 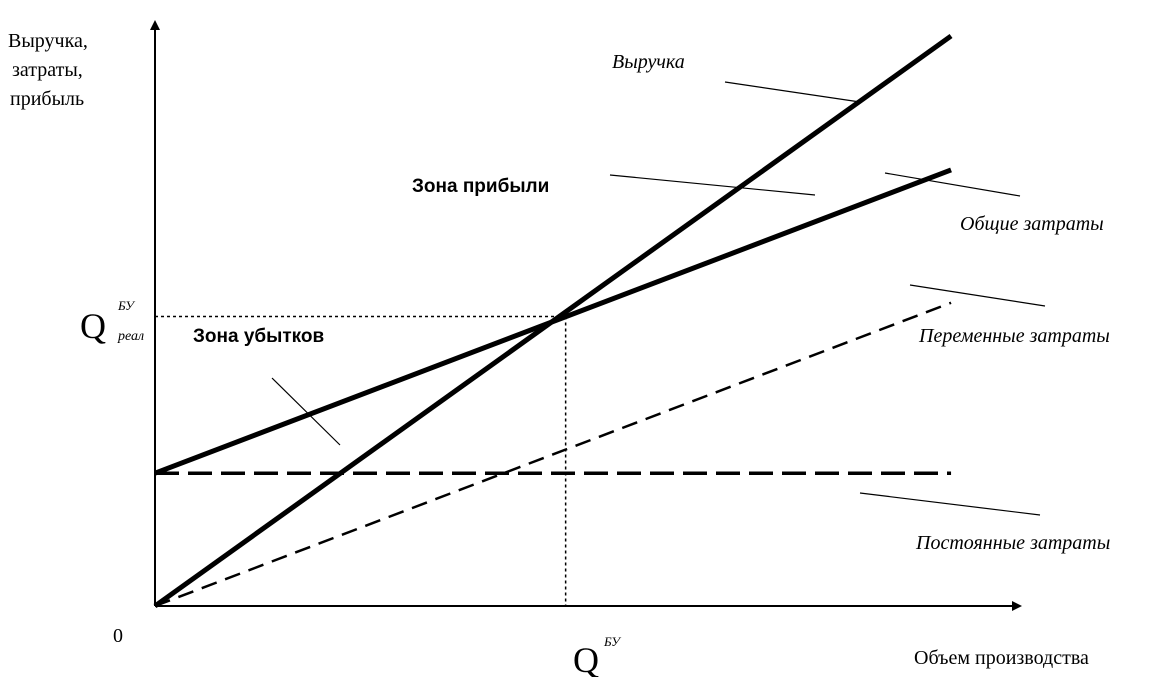 What do you see at coordinates (126, 305) in the screenshot?
I see `break-even-y-label-sup: БУ` at bounding box center [126, 305].